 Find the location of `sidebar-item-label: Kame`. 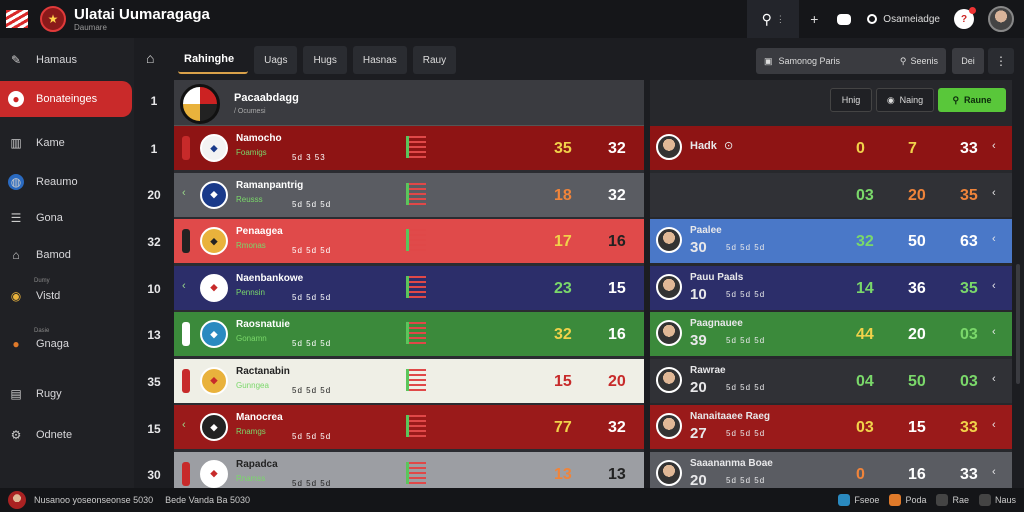

sidebar-item-label: Kame is located at coordinates (50, 143).